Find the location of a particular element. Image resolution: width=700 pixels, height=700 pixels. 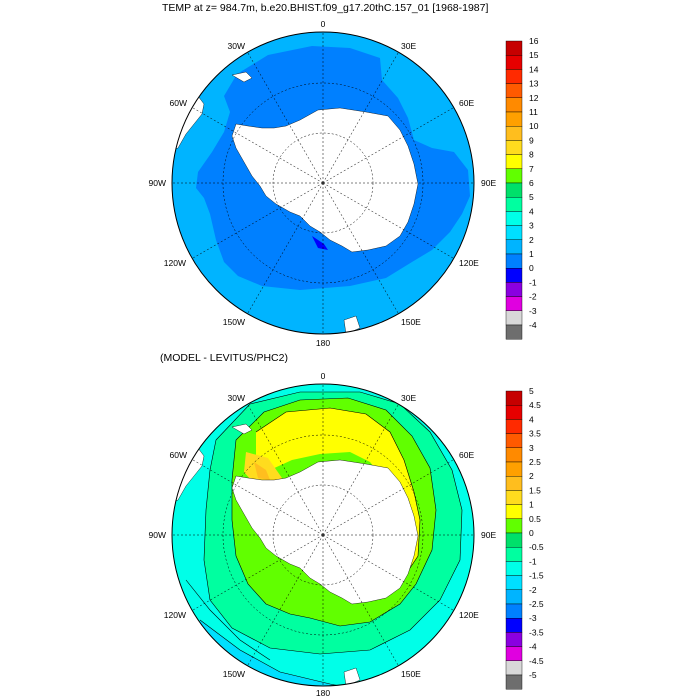

colorbar-tick-label: -5 is located at coordinates (533, 675).